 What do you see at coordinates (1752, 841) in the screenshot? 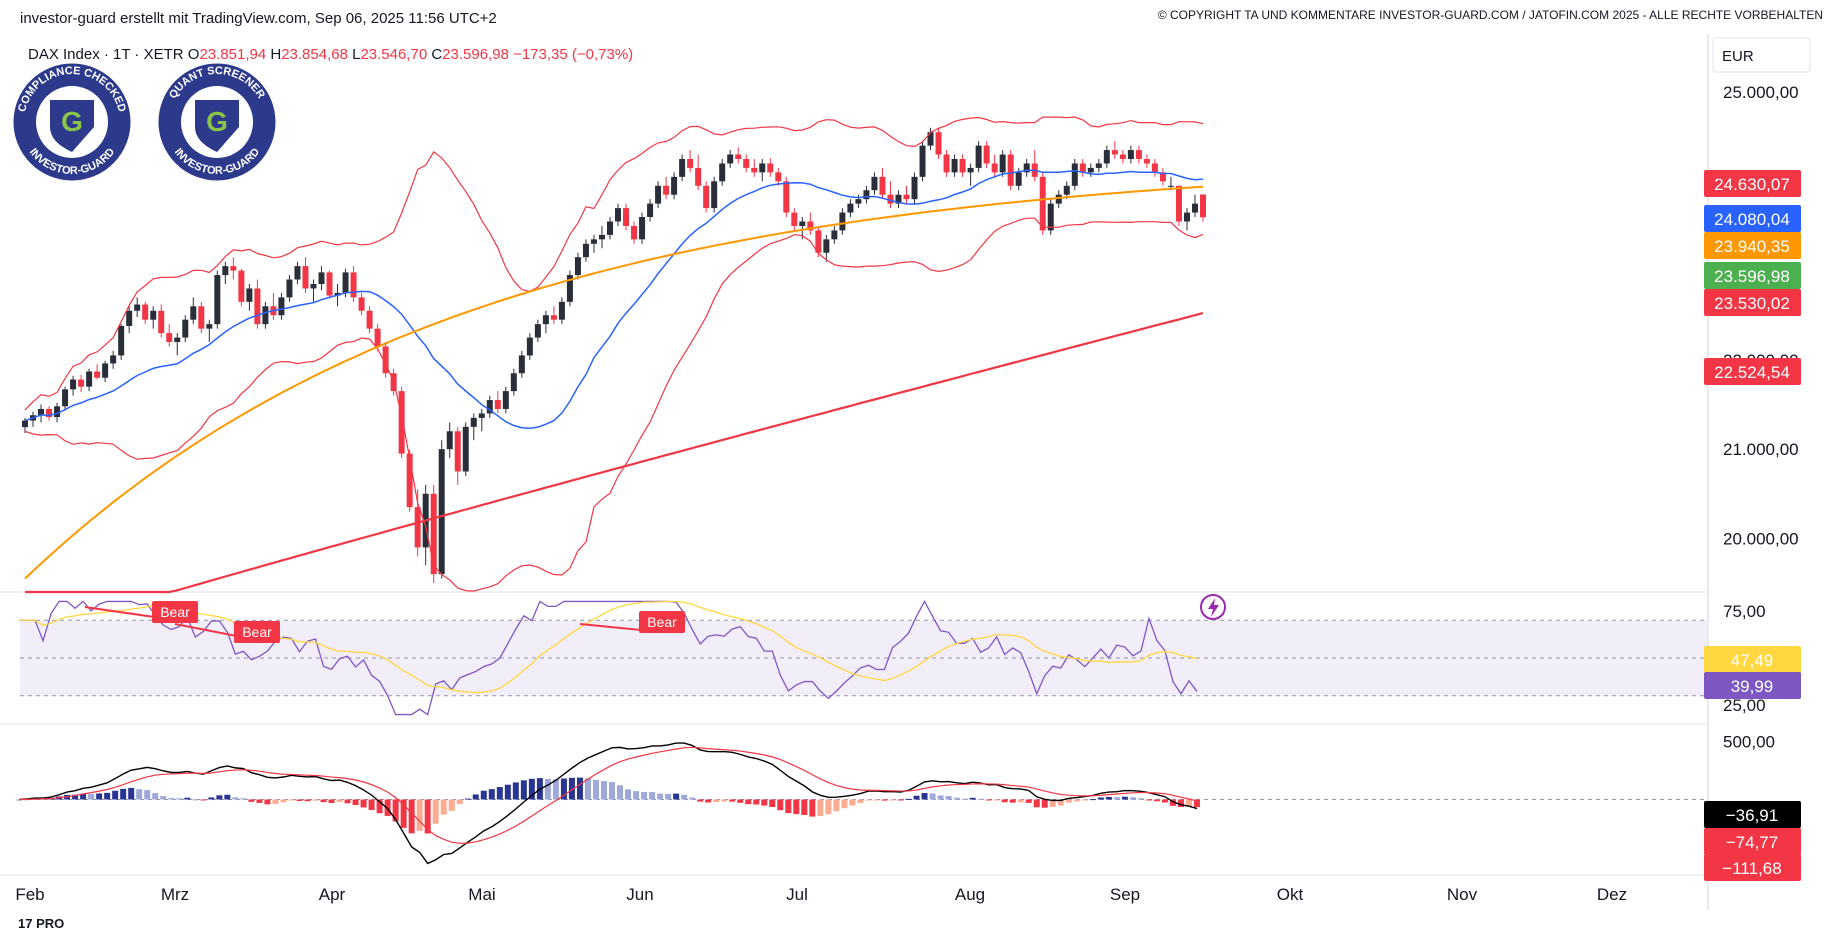
I see `macd-value-label: −74,77` at bounding box center [1752, 841].